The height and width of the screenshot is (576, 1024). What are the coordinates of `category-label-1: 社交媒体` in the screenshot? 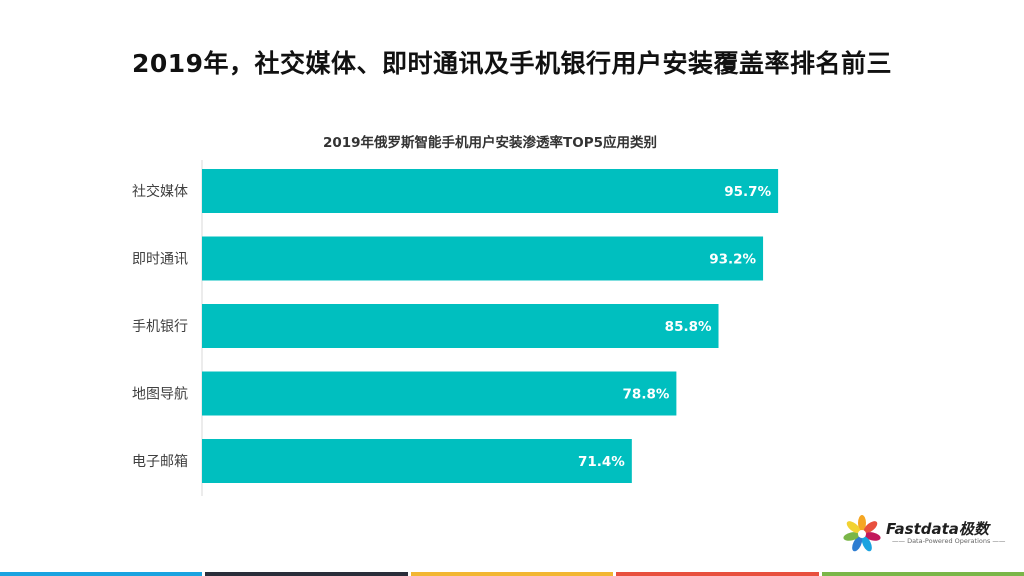 It's located at (160, 191).